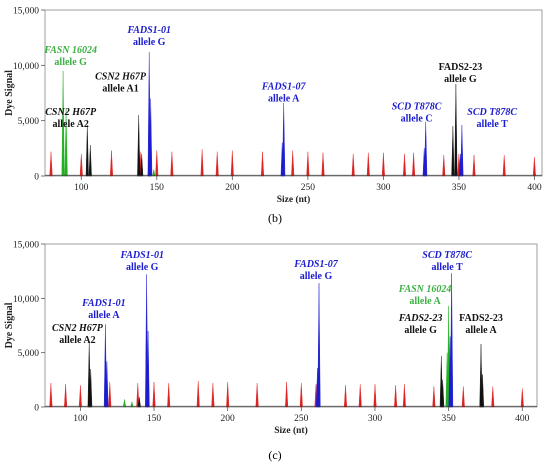 The width and height of the screenshot is (550, 466). Describe the element at coordinates (80, 419) in the screenshot. I see `x-tick-label: 100` at that location.